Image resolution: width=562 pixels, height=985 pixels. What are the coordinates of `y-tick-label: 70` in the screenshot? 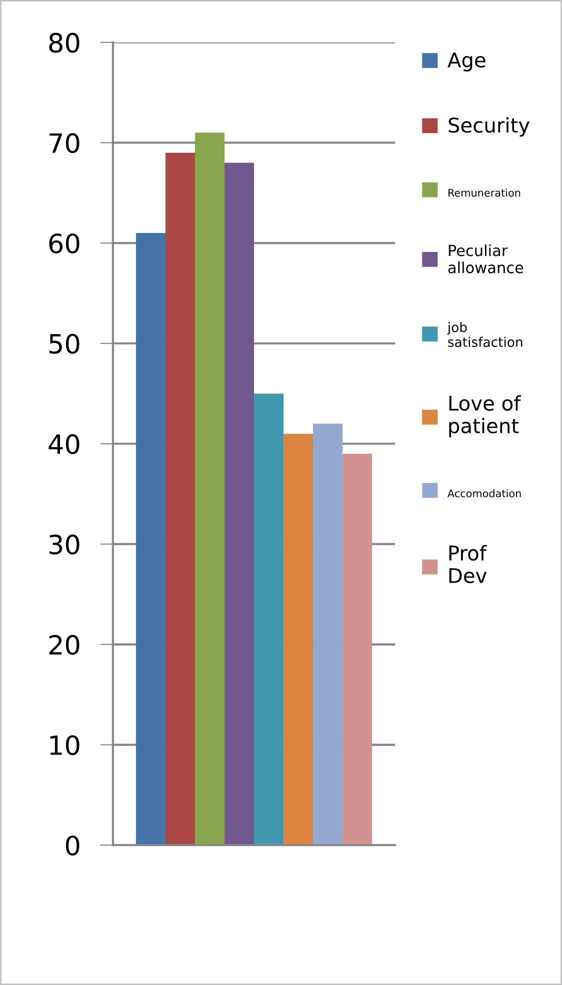 It's located at (65, 143).